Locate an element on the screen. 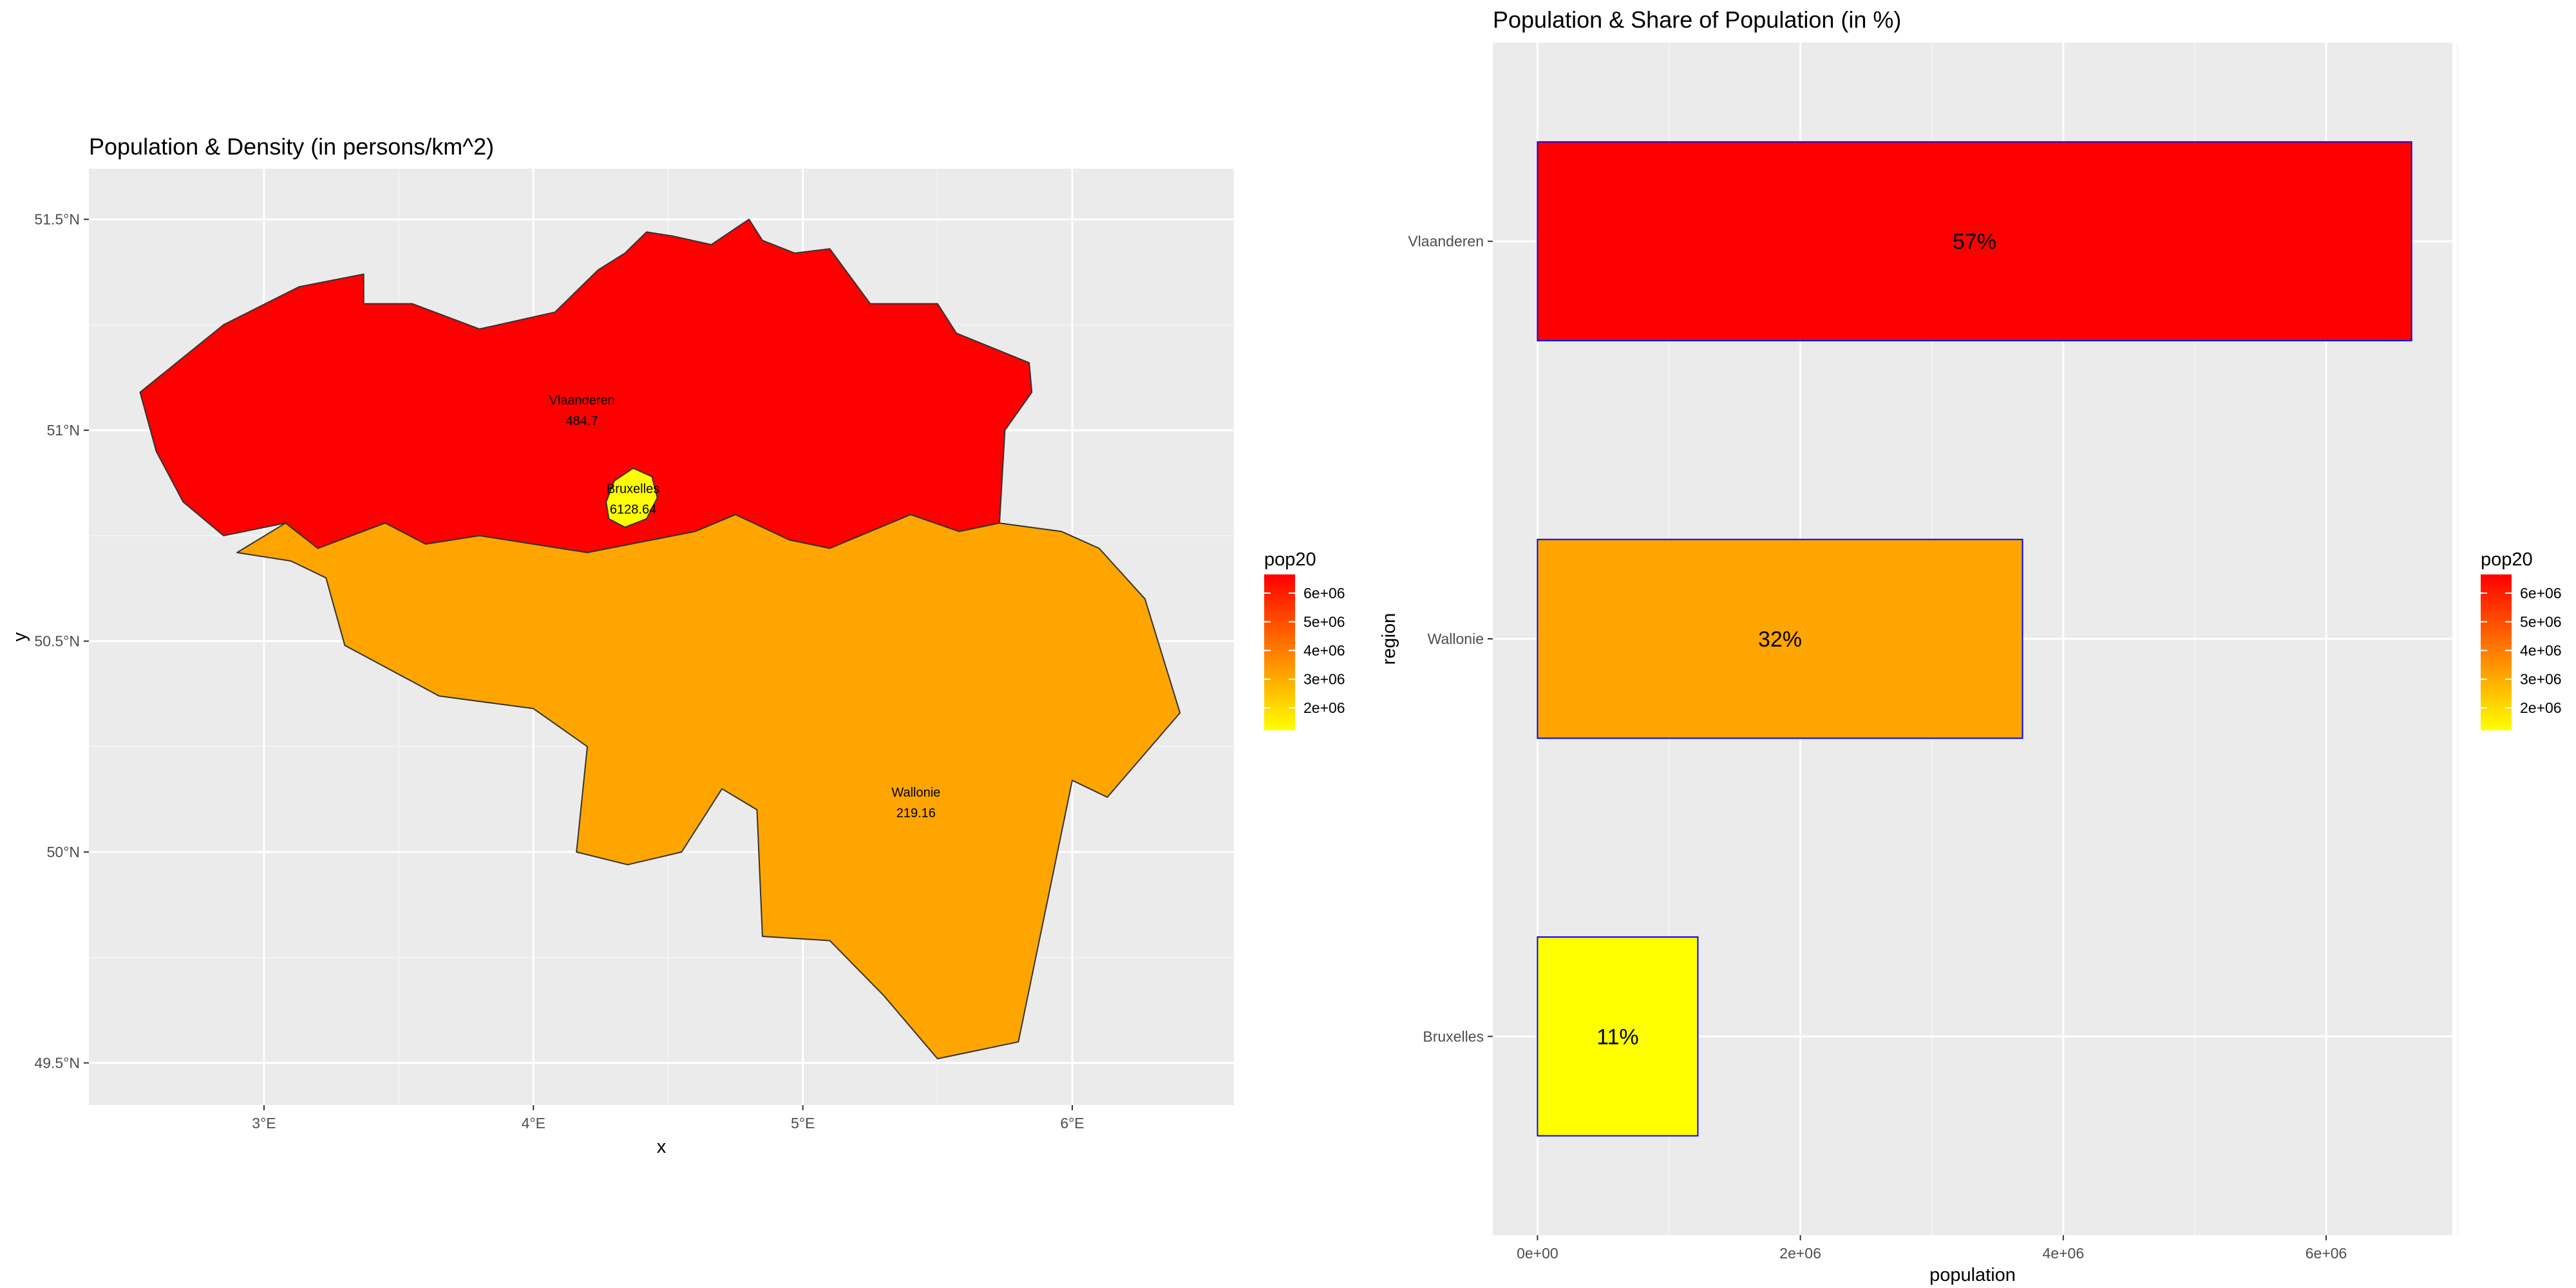  bar-legend-tick-label: 2e+06 is located at coordinates (2541, 708).